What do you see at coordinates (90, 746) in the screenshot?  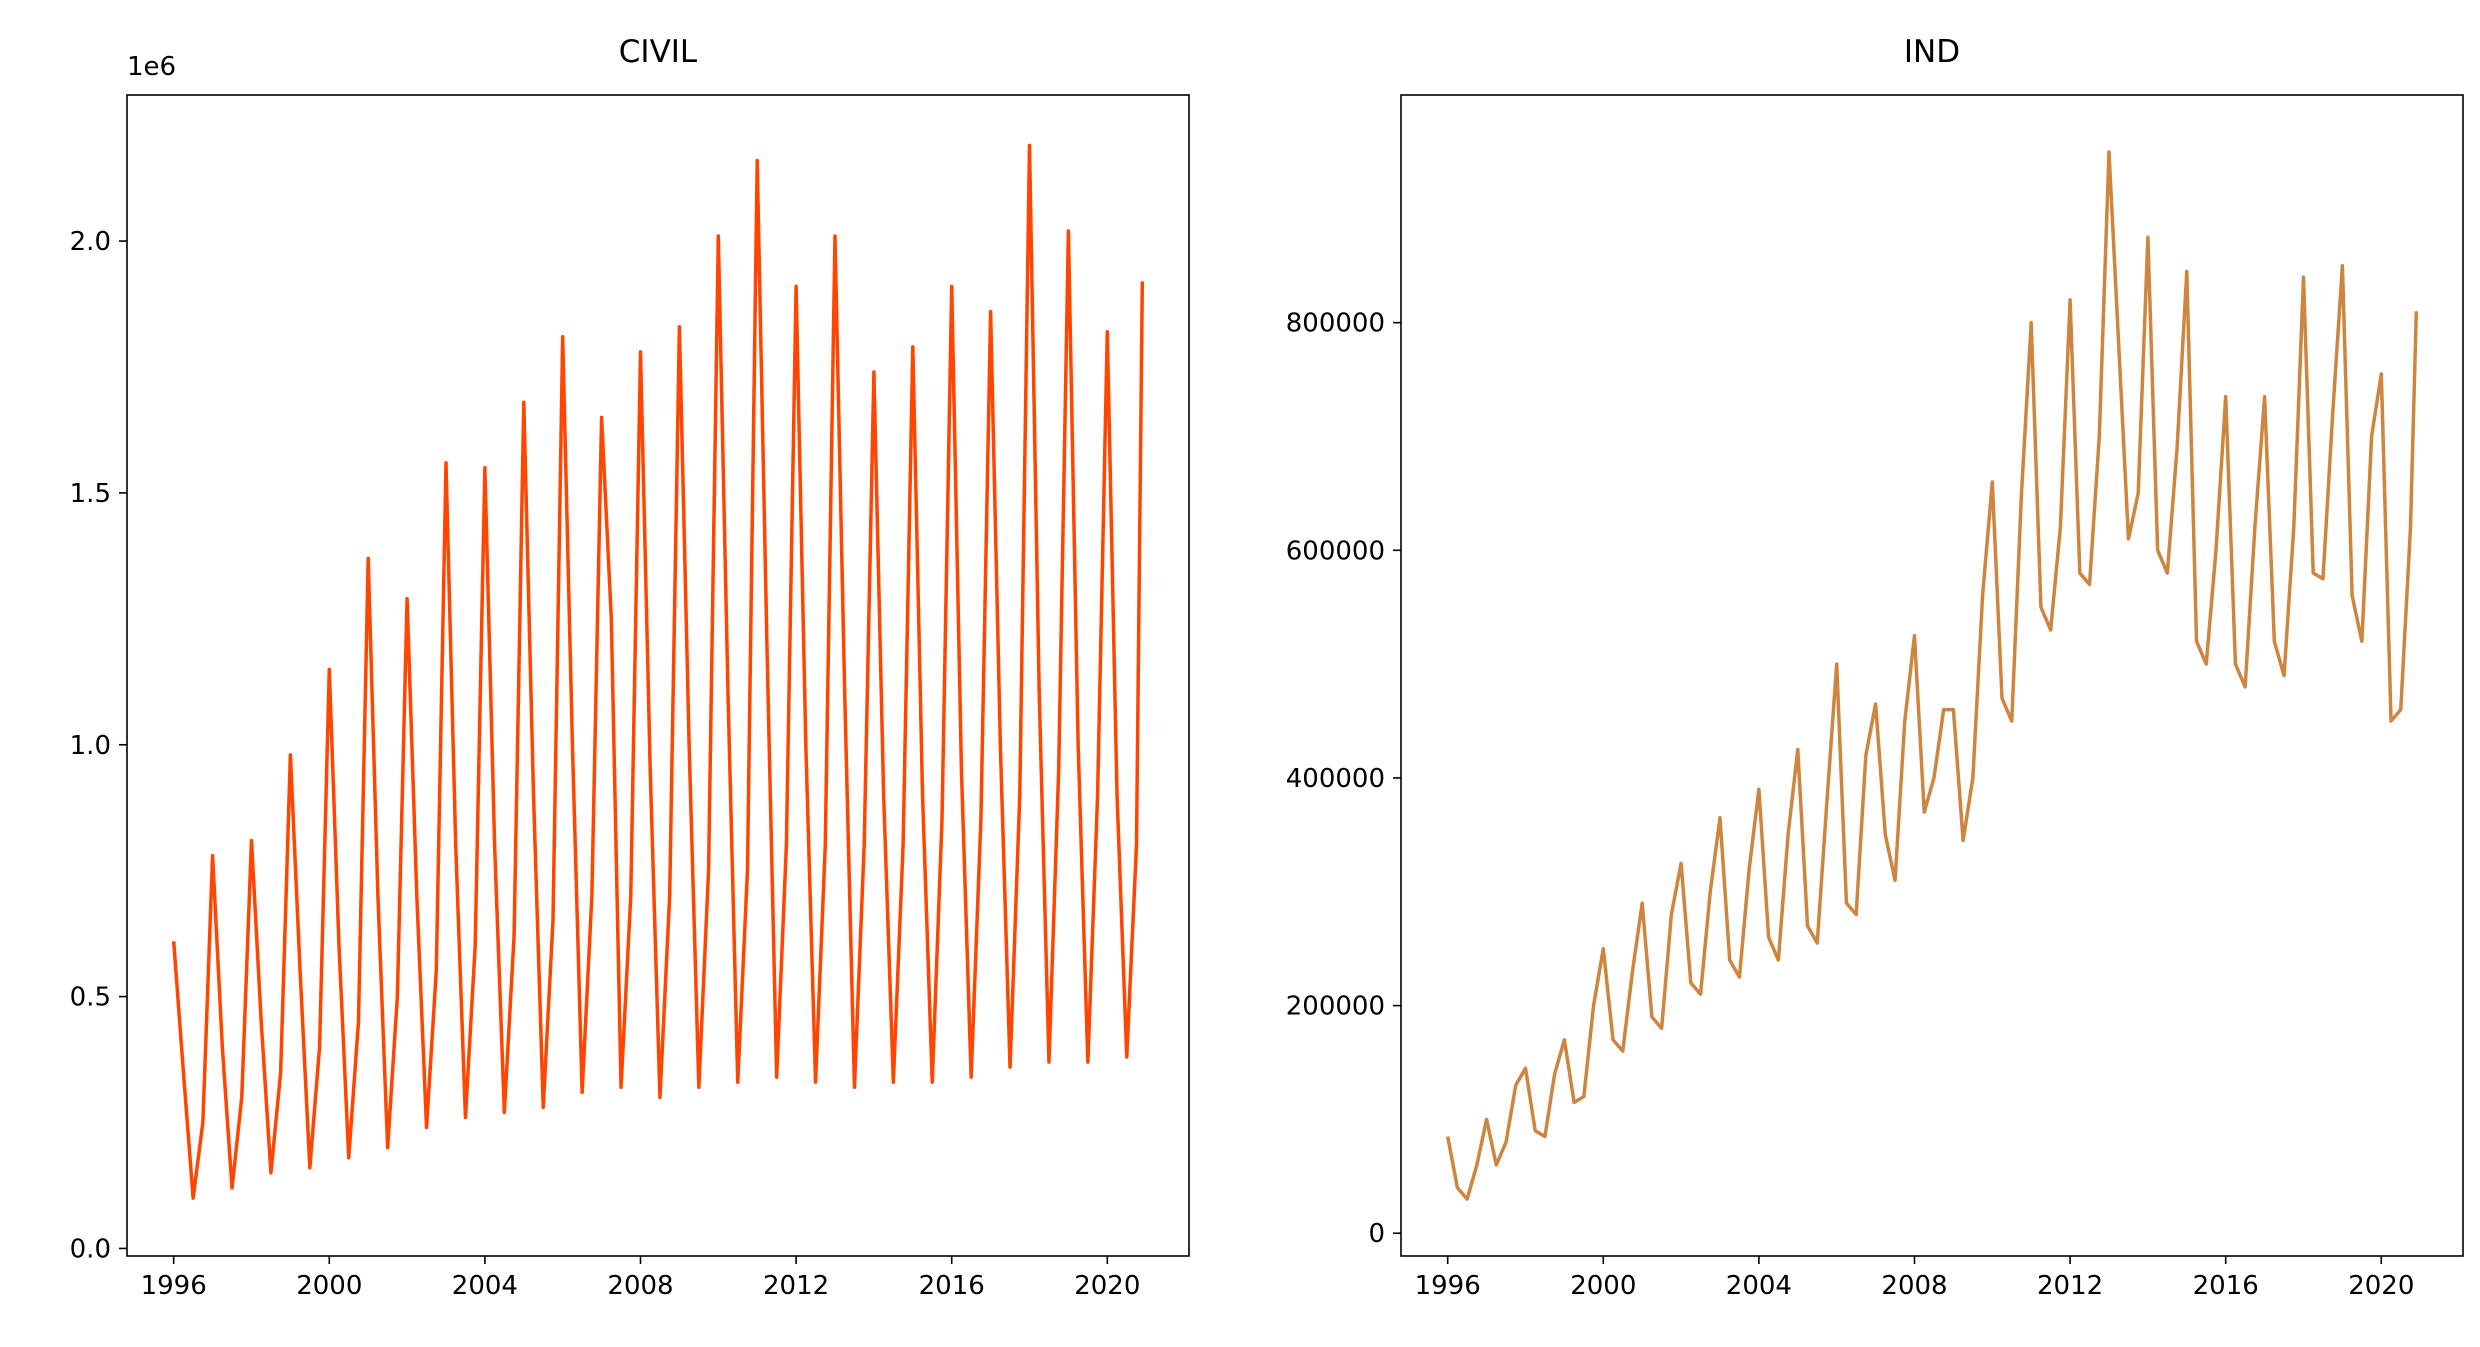 I see `y-tick-label: 1.0` at bounding box center [90, 746].